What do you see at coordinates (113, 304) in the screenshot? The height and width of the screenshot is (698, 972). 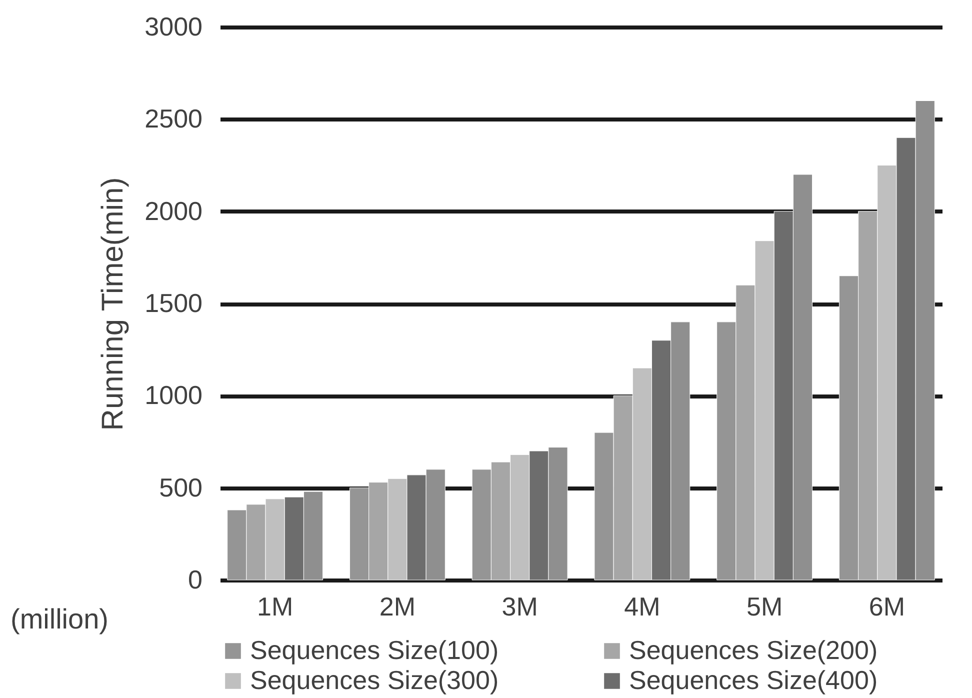 I see `y-axis-title: Running Time(min)` at bounding box center [113, 304].